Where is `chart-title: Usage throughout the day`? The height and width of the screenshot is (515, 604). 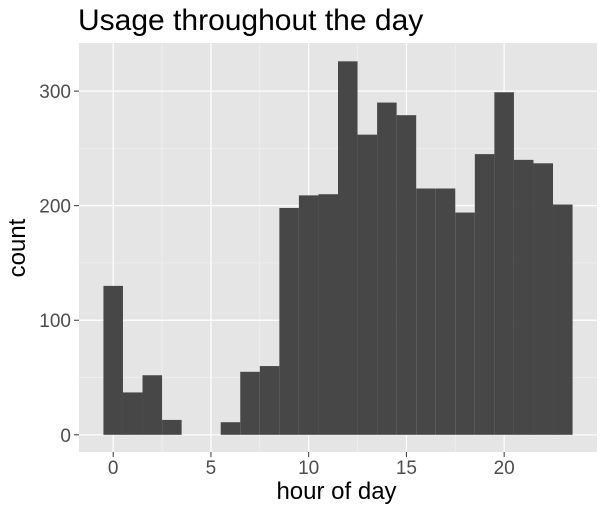
chart-title: Usage throughout the day is located at coordinates (251, 20).